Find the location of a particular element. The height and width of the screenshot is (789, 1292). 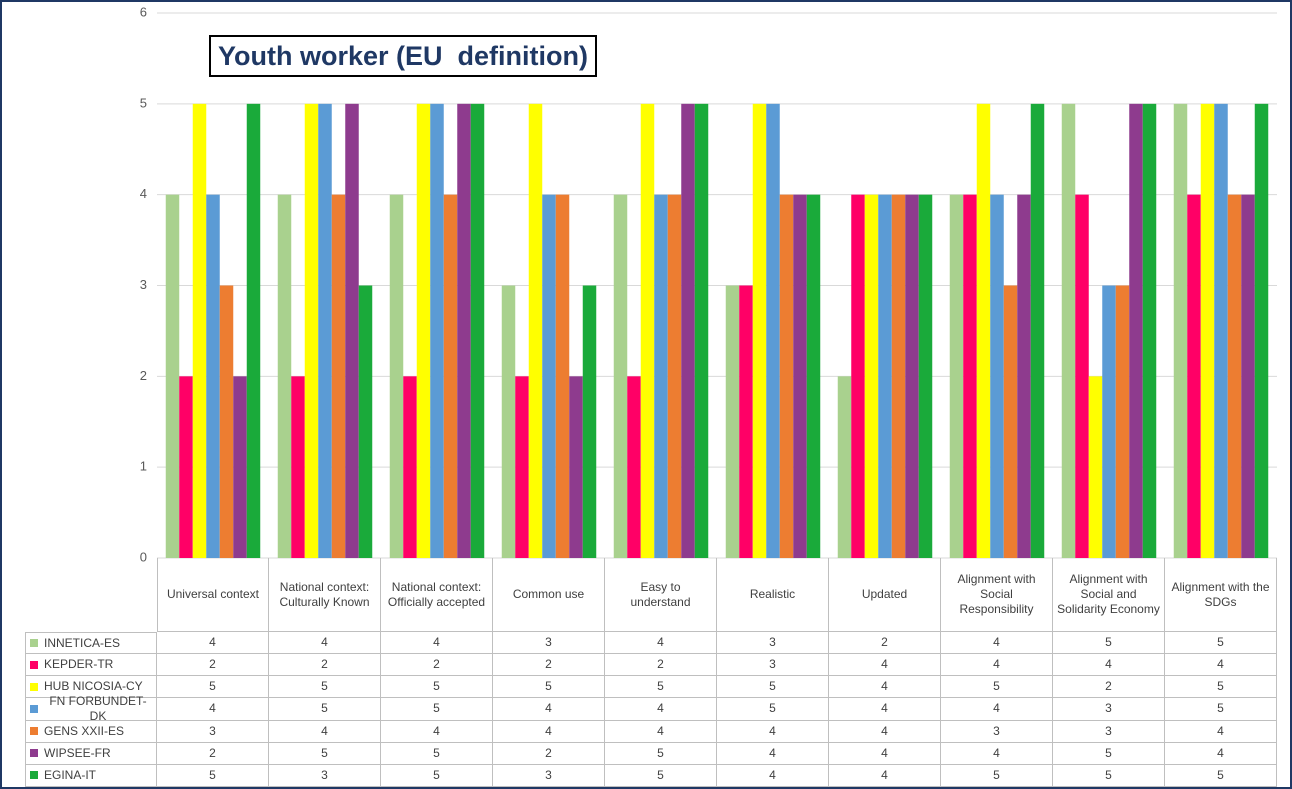

legend-label: KEPDER-TR is located at coordinates (79, 664).